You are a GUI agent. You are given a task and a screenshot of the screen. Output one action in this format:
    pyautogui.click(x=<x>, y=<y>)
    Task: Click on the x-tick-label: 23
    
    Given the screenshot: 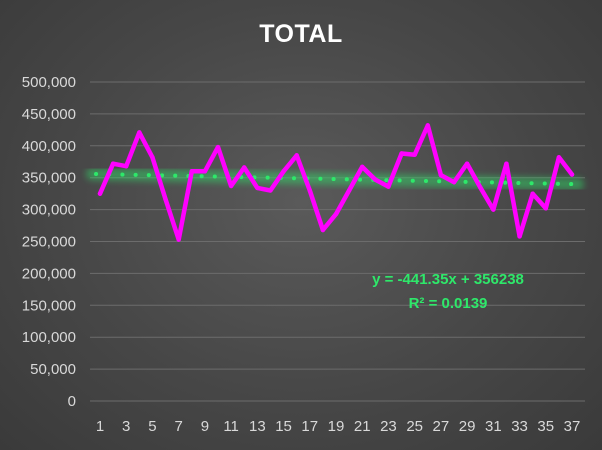 What is the action you would take?
    pyautogui.click(x=388, y=426)
    